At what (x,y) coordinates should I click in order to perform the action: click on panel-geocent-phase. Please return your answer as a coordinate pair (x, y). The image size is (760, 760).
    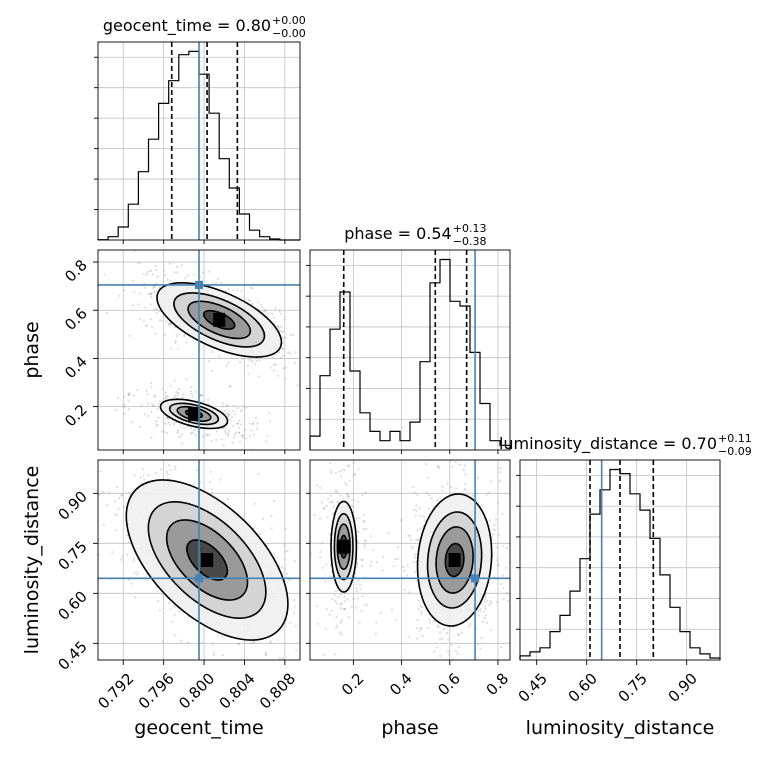
    Looking at the image, I should click on (203, 350).